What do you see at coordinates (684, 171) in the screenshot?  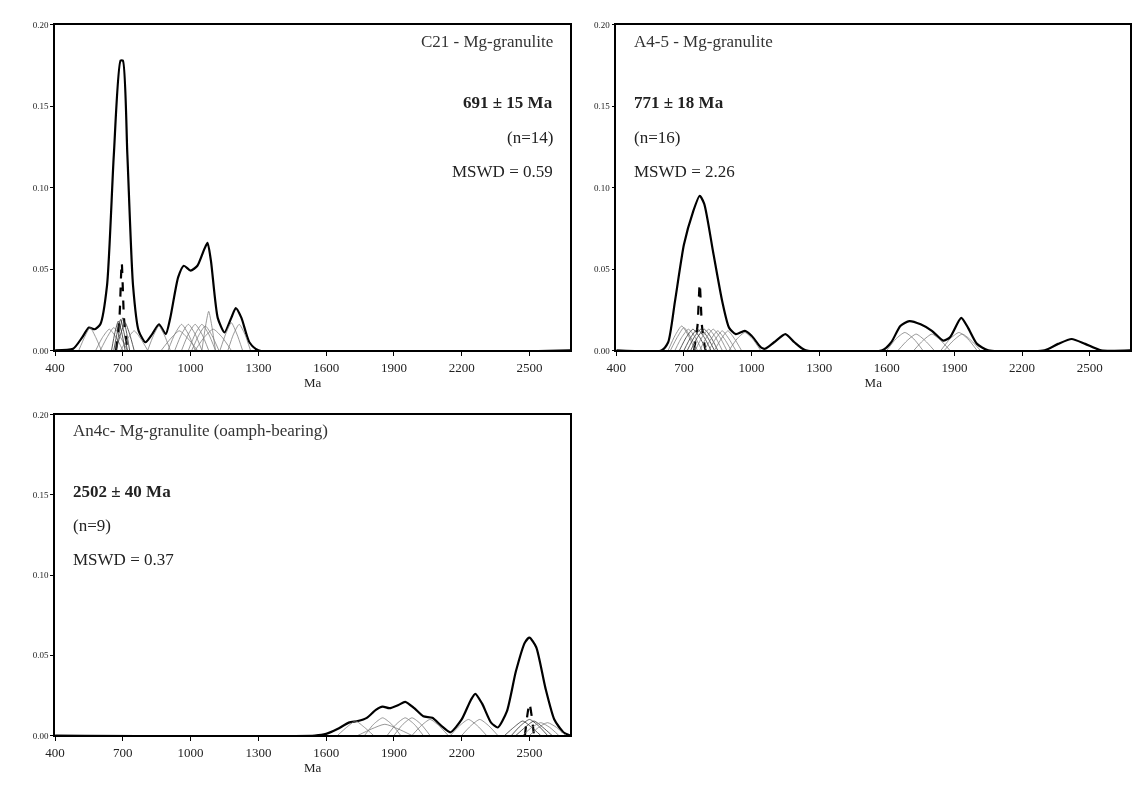 I see `annotation: MSWD = 2.26` at bounding box center [684, 171].